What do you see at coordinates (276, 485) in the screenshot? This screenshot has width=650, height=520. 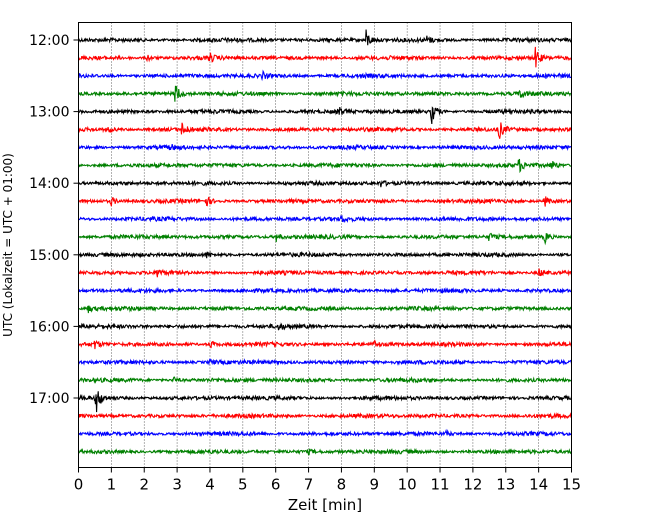 I see `x-tick-label: 6` at bounding box center [276, 485].